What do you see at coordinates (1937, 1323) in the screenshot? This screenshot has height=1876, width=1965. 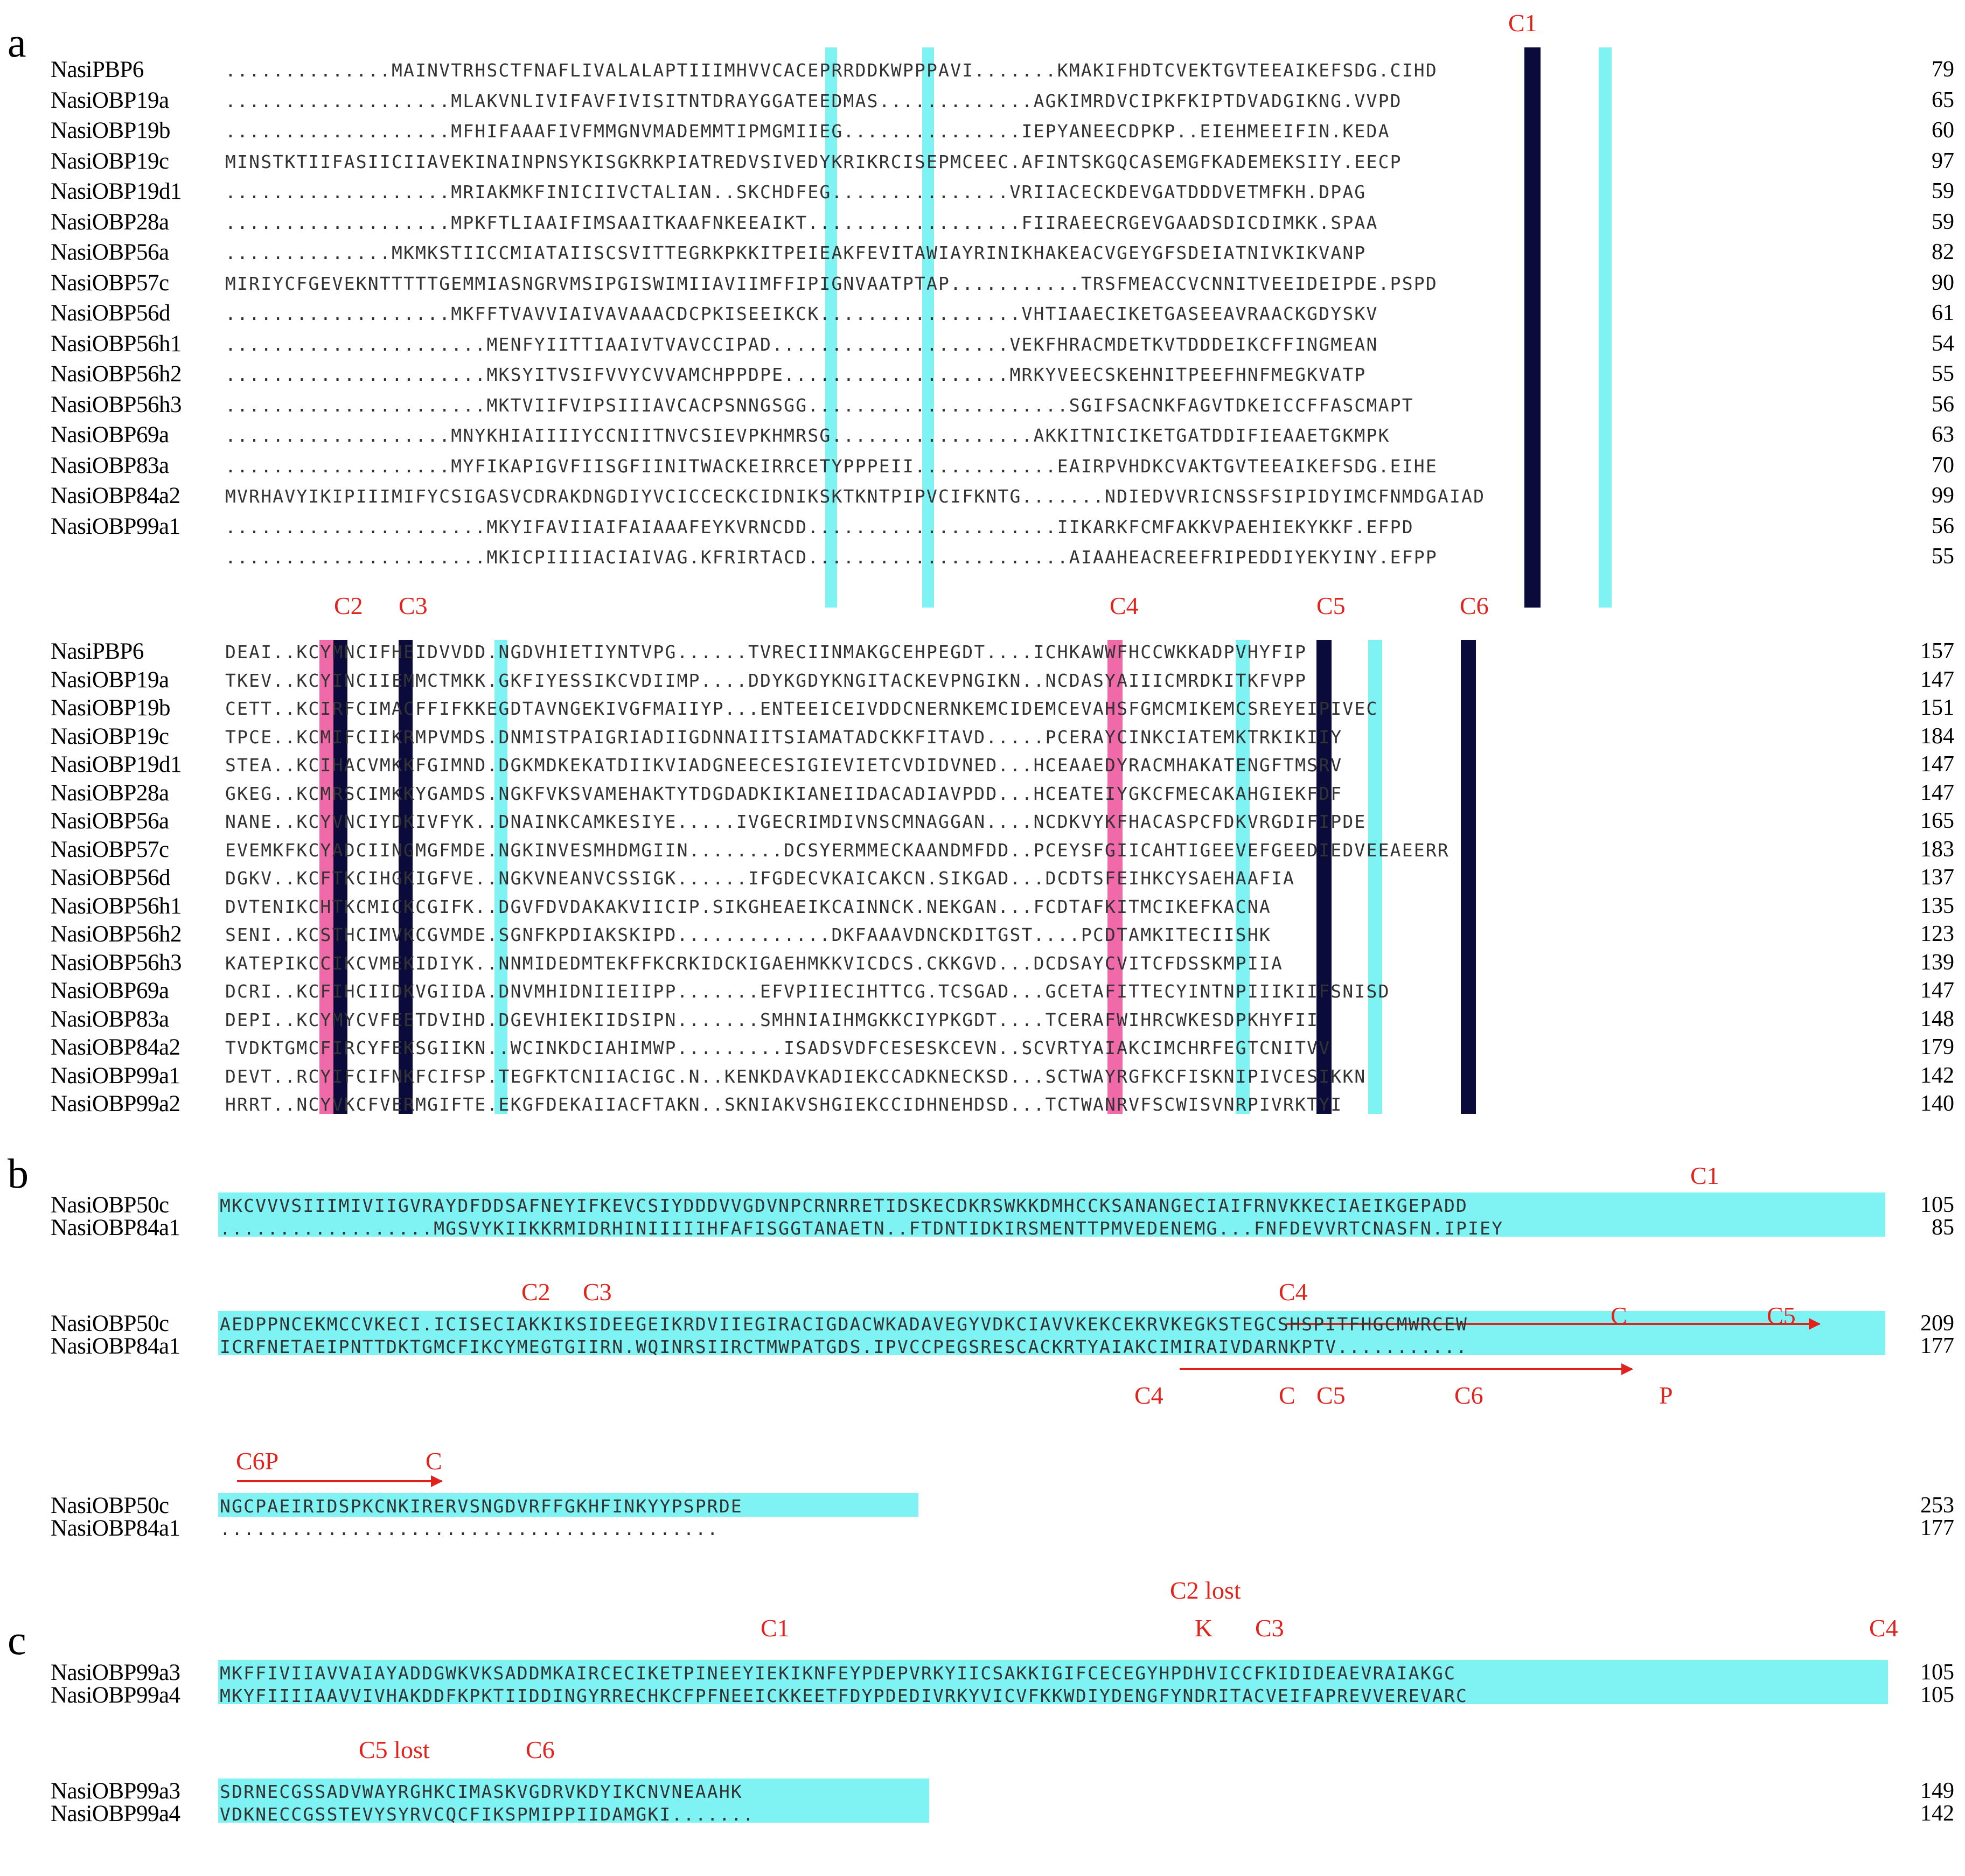 I see `residue-count: 209` at bounding box center [1937, 1323].